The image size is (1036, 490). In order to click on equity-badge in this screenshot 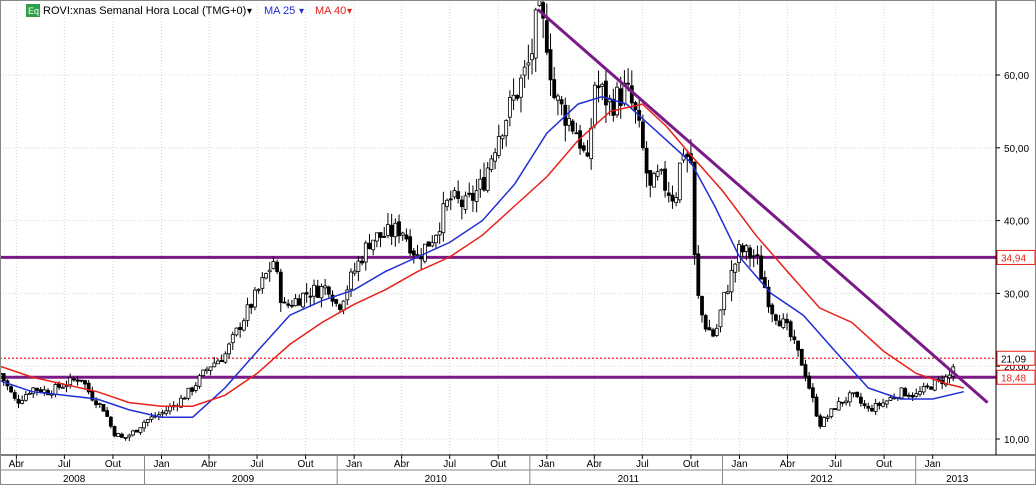, I will do `click(33, 10)`.